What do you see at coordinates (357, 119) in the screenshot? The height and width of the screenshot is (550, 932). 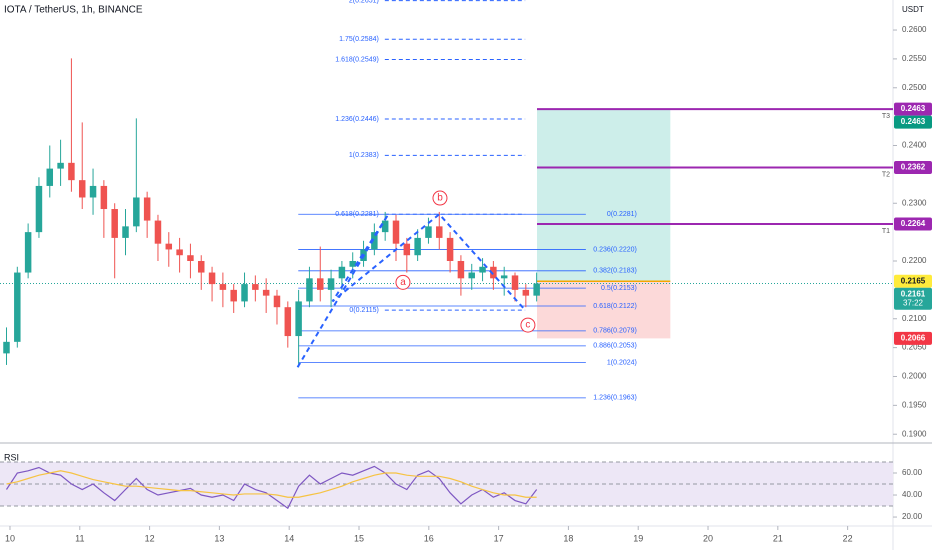 I see `fib-extension-label: 1.236(0.2446)` at bounding box center [357, 119].